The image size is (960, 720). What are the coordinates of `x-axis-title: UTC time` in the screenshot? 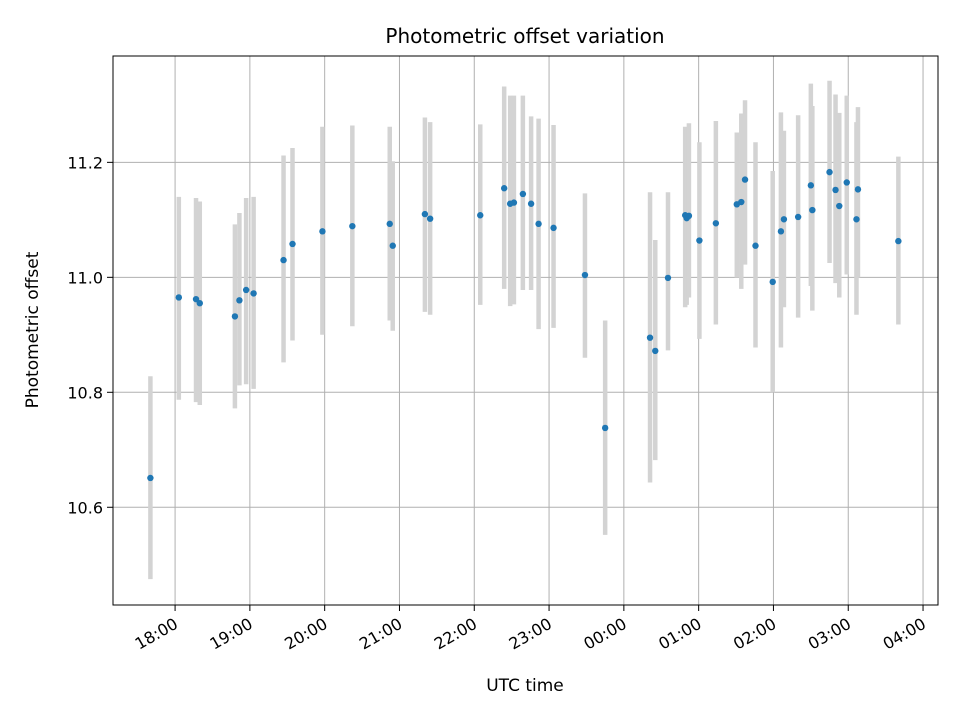 It's located at (525, 686).